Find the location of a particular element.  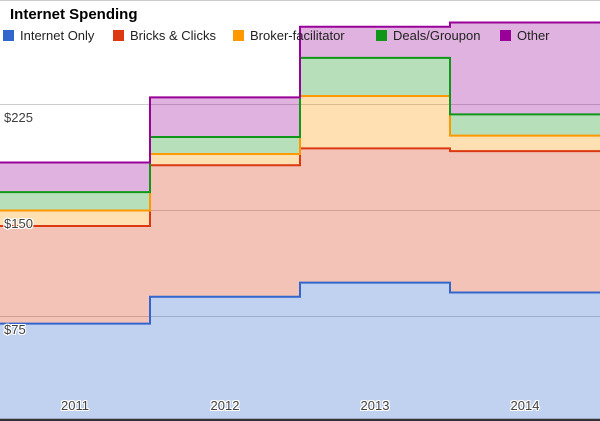

legend-item-2: Broker-facilitator is located at coordinates (289, 35).